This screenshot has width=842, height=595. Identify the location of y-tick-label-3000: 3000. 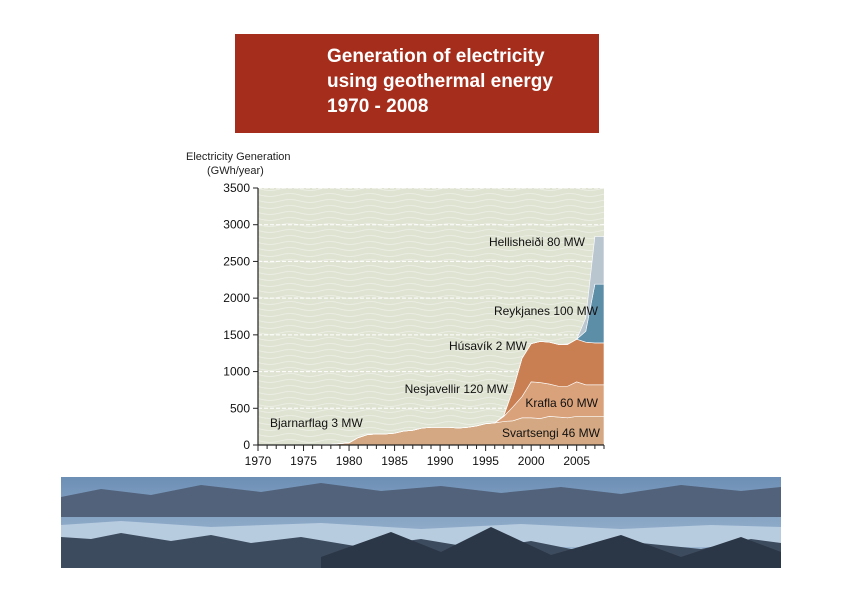
(236, 225).